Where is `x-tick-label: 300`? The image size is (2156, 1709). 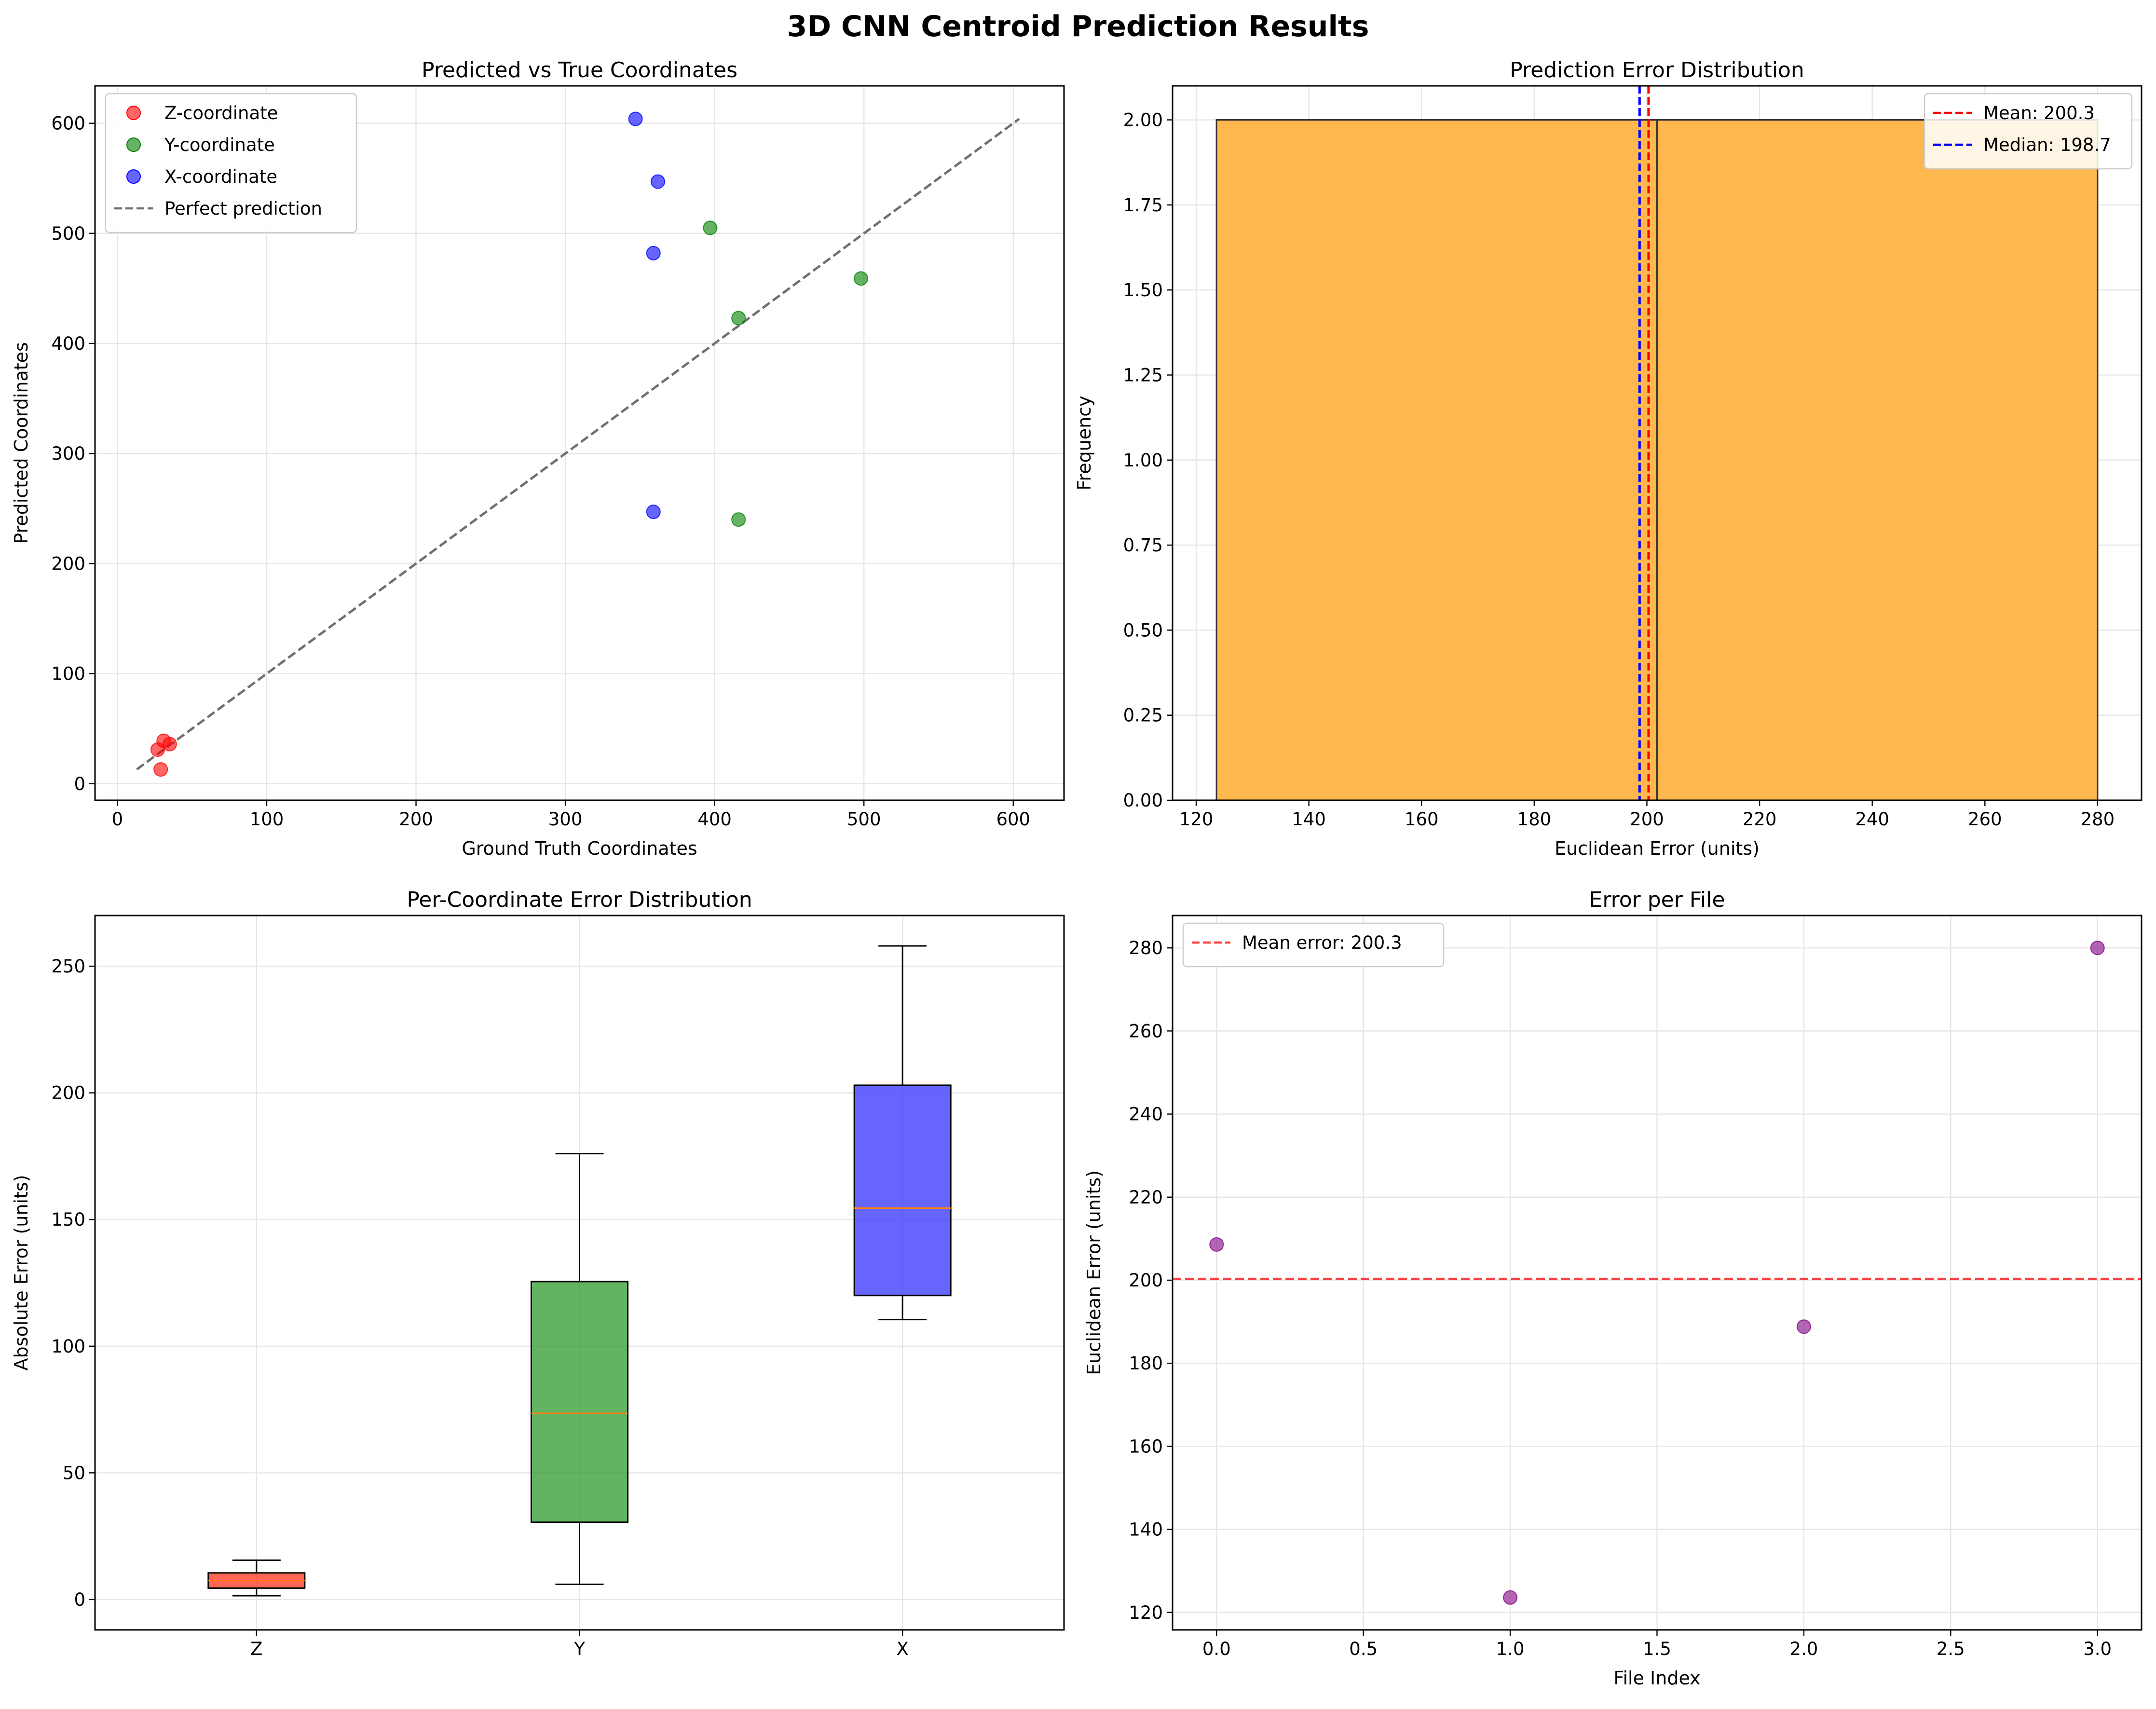 x-tick-label: 300 is located at coordinates (565, 819).